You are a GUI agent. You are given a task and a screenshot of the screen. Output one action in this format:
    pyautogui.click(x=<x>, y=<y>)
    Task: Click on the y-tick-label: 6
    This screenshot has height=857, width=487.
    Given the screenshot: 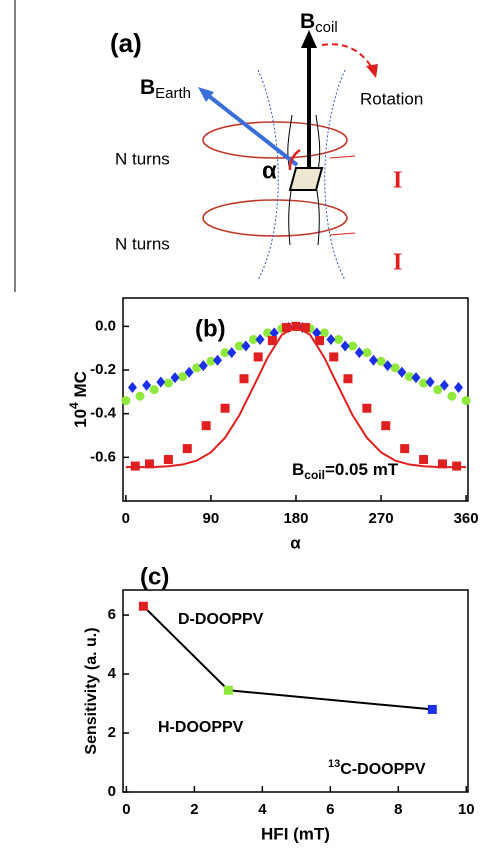 What is the action you would take?
    pyautogui.click(x=112, y=614)
    